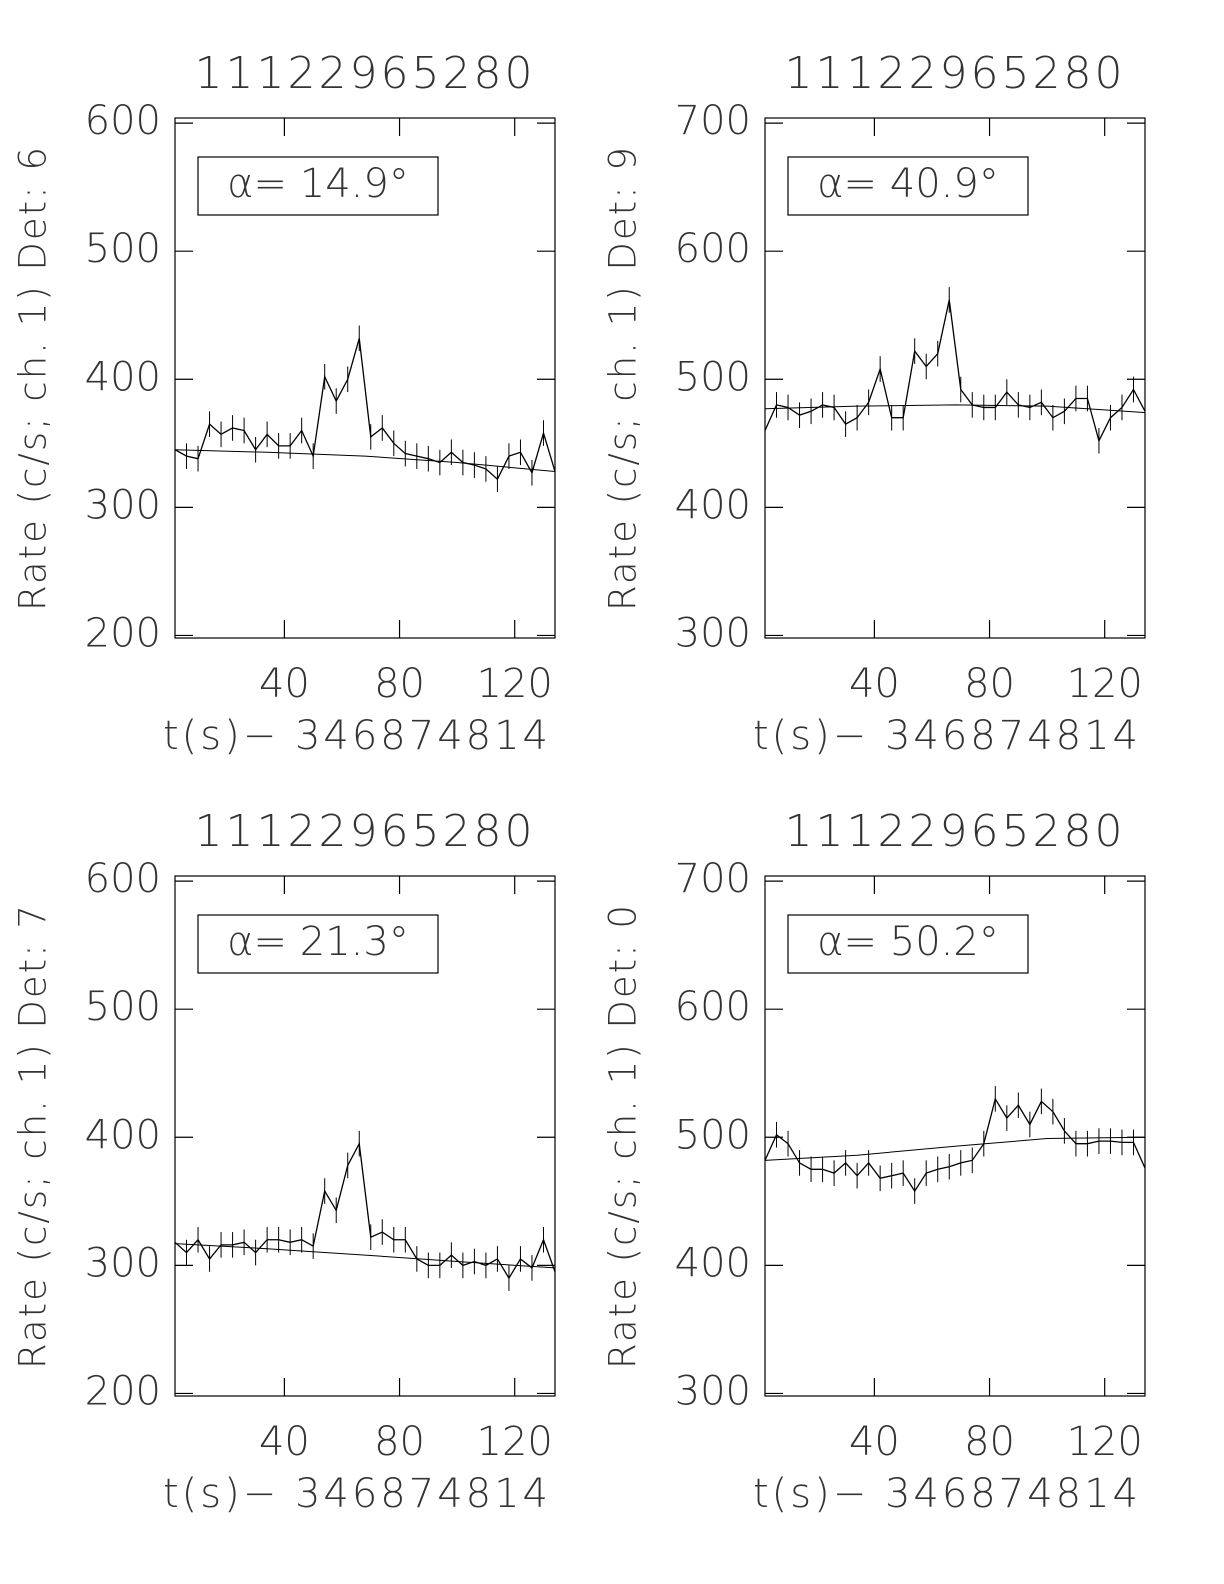  I want to click on annotation: α= 14.9°, so click(318, 184).